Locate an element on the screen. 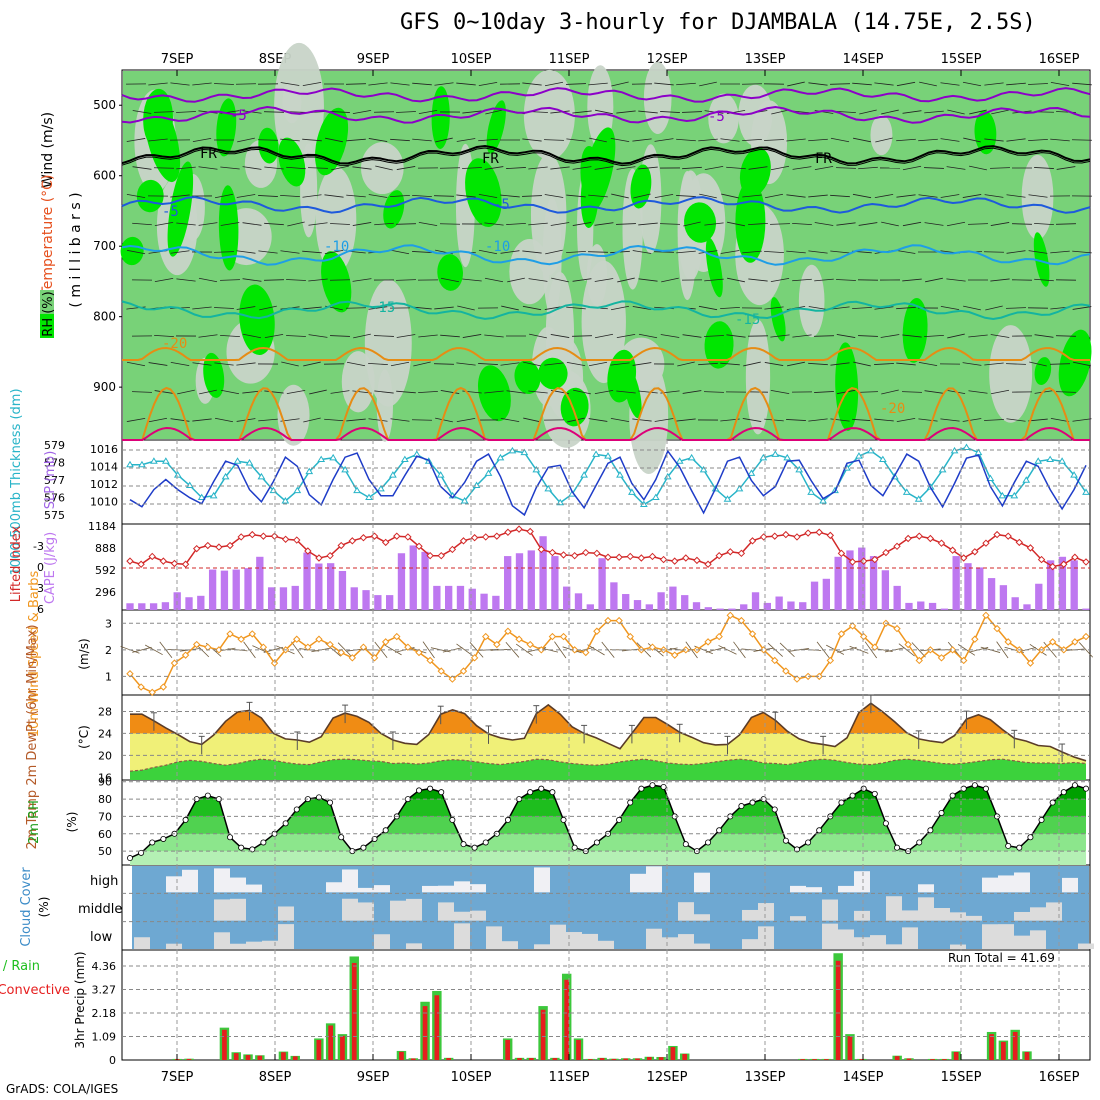  millibars-axis-label: ( m i l l i b a r s ) is located at coordinates (76, 249).